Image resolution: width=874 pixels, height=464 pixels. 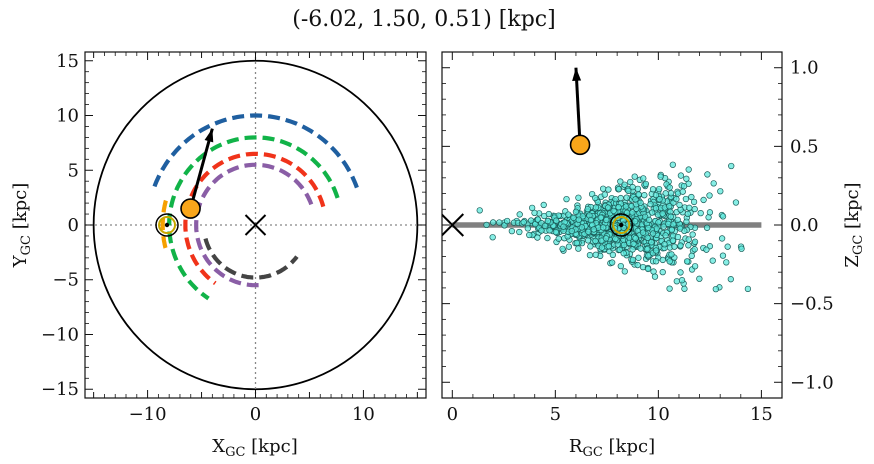 I want to click on rz-y-tick-label: −1.0, so click(x=812, y=382).